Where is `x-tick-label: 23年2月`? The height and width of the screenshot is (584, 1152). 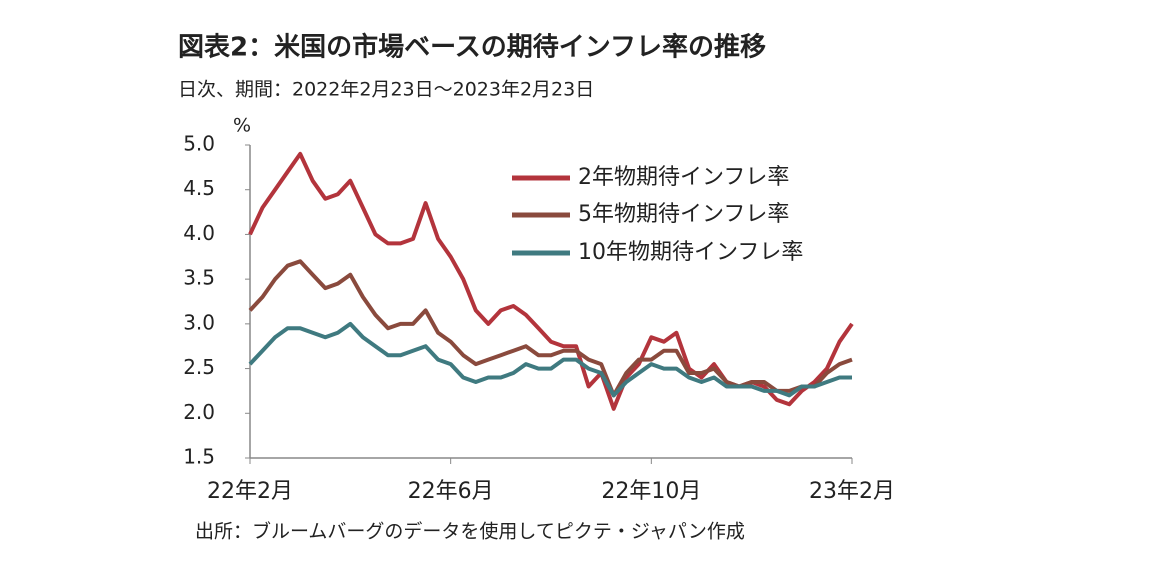 x-tick-label: 23年2月 is located at coordinates (852, 491).